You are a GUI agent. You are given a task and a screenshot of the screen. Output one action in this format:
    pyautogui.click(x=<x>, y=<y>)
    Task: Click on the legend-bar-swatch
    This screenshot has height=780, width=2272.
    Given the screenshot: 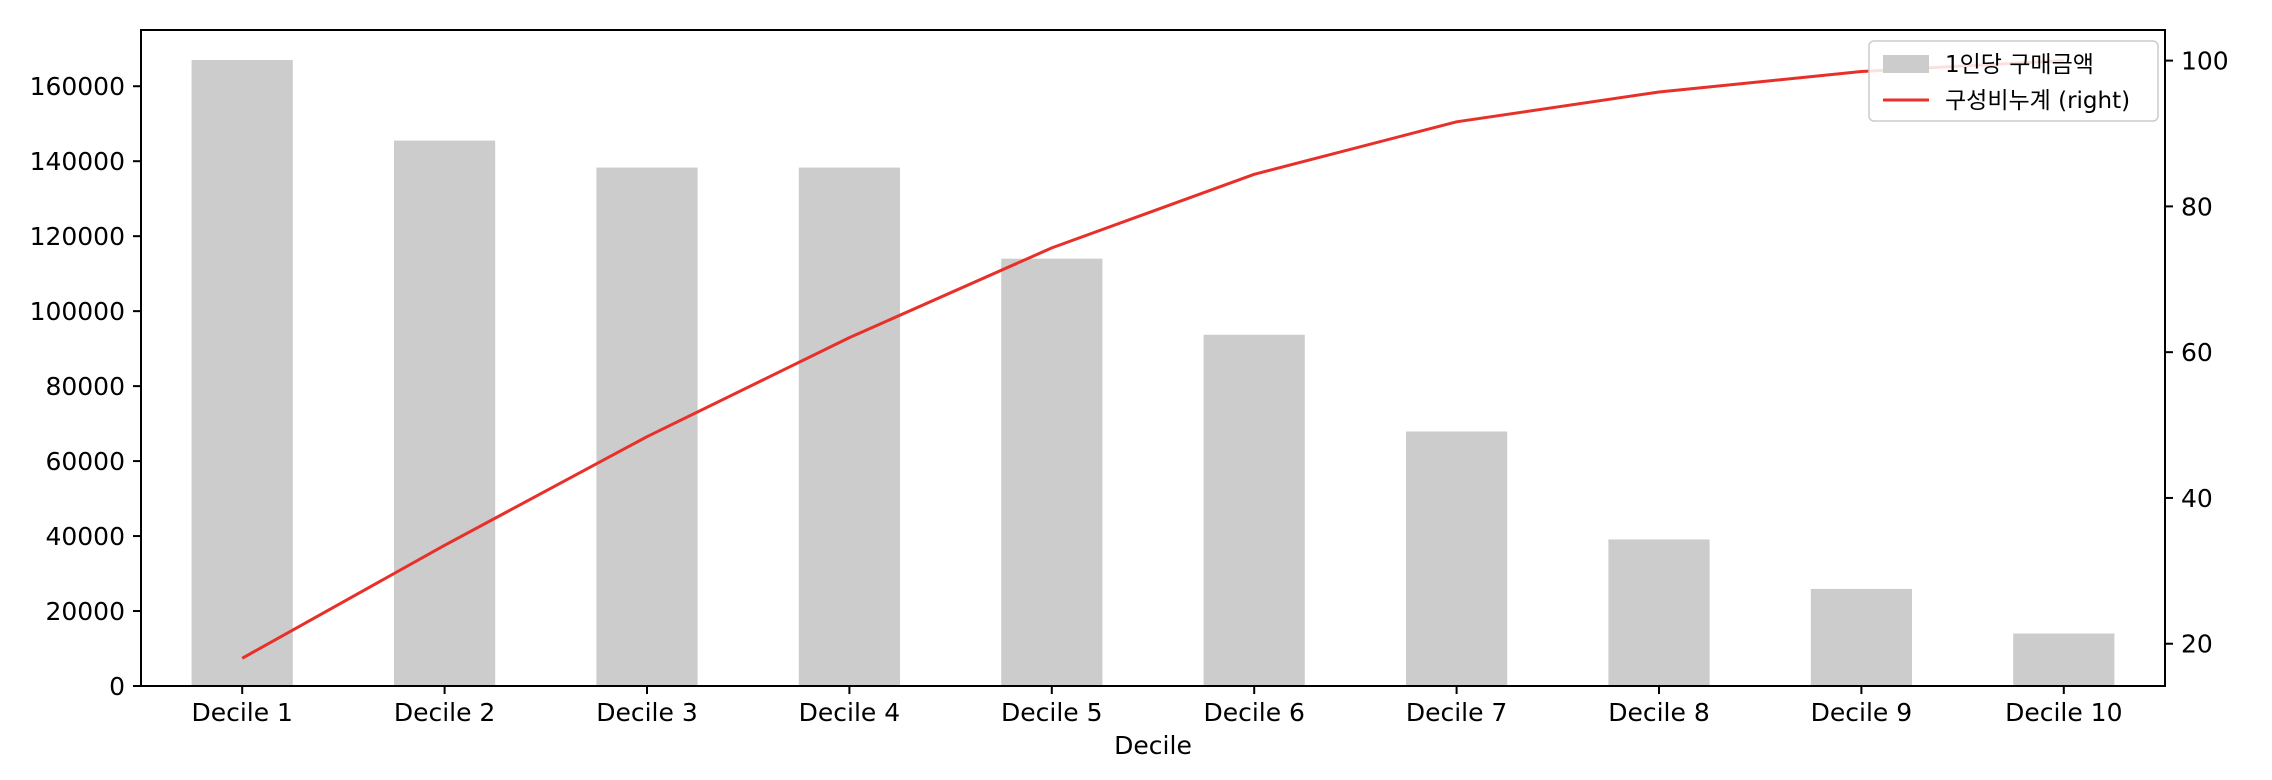 What is the action you would take?
    pyautogui.click(x=1906, y=64)
    